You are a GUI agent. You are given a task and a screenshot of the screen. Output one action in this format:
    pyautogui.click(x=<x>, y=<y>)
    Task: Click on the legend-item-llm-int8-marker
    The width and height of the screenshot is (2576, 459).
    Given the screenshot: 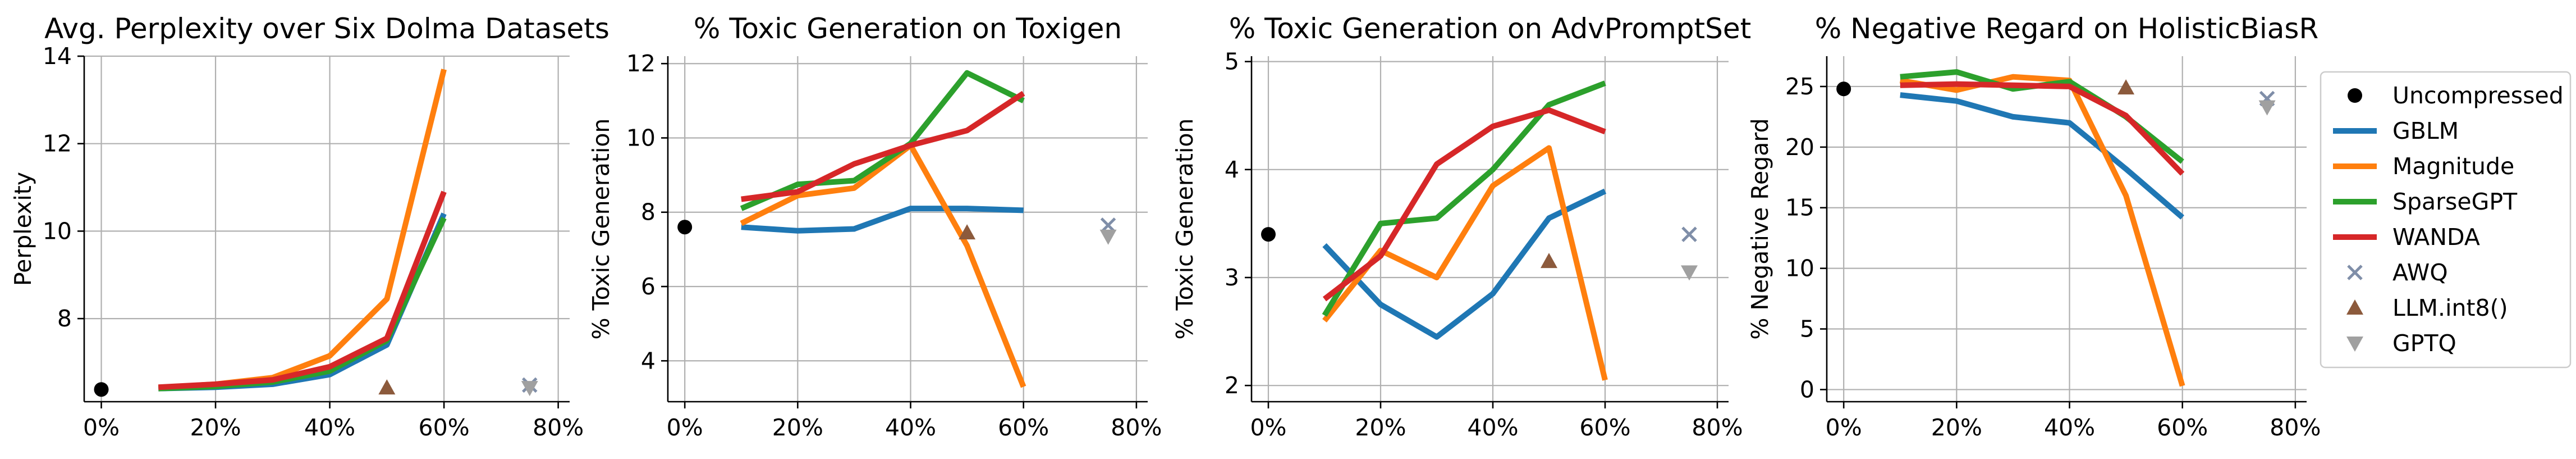 What is the action you would take?
    pyautogui.click(x=2354, y=307)
    